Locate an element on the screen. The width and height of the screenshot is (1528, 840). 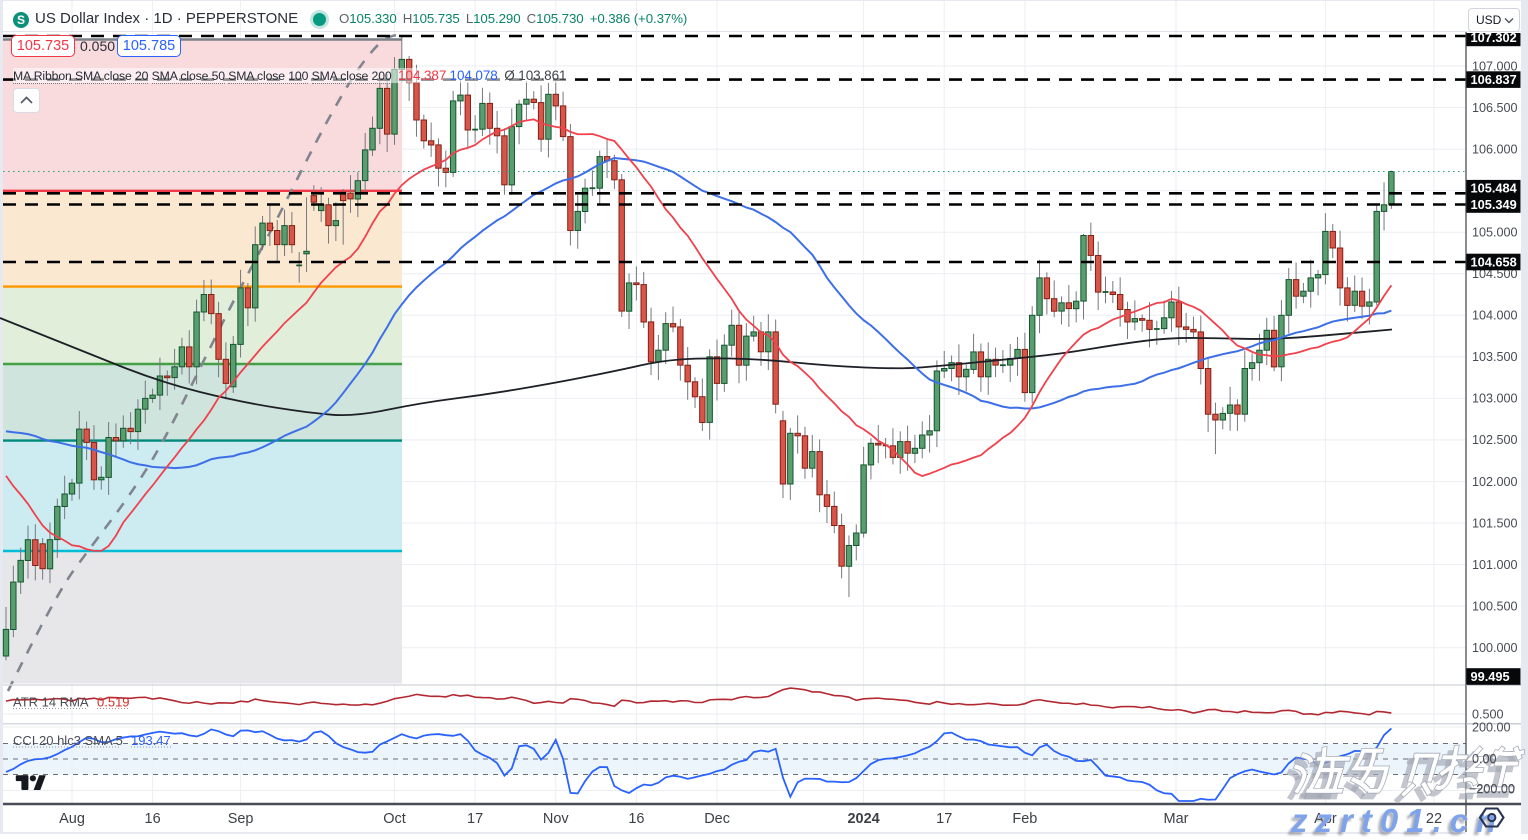
svg-text: 104.658 is located at coordinates (1494, 262).